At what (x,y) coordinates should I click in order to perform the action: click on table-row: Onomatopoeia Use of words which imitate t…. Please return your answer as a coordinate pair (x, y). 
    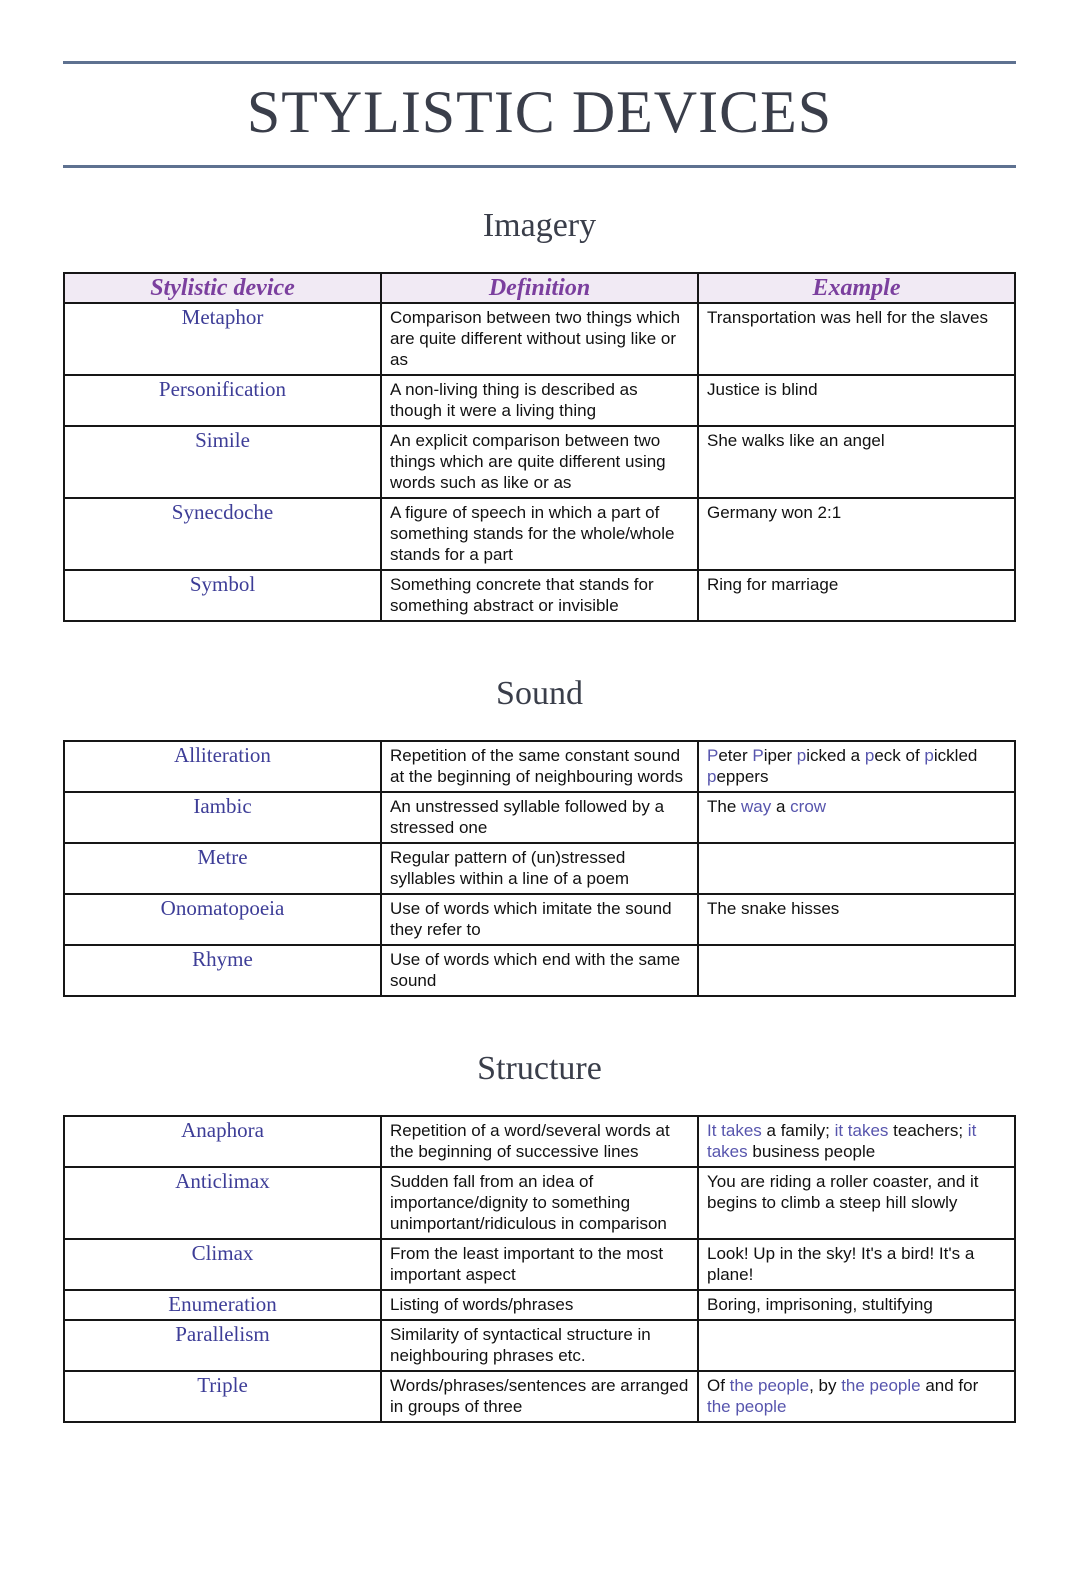
    Looking at the image, I should click on (539, 919).